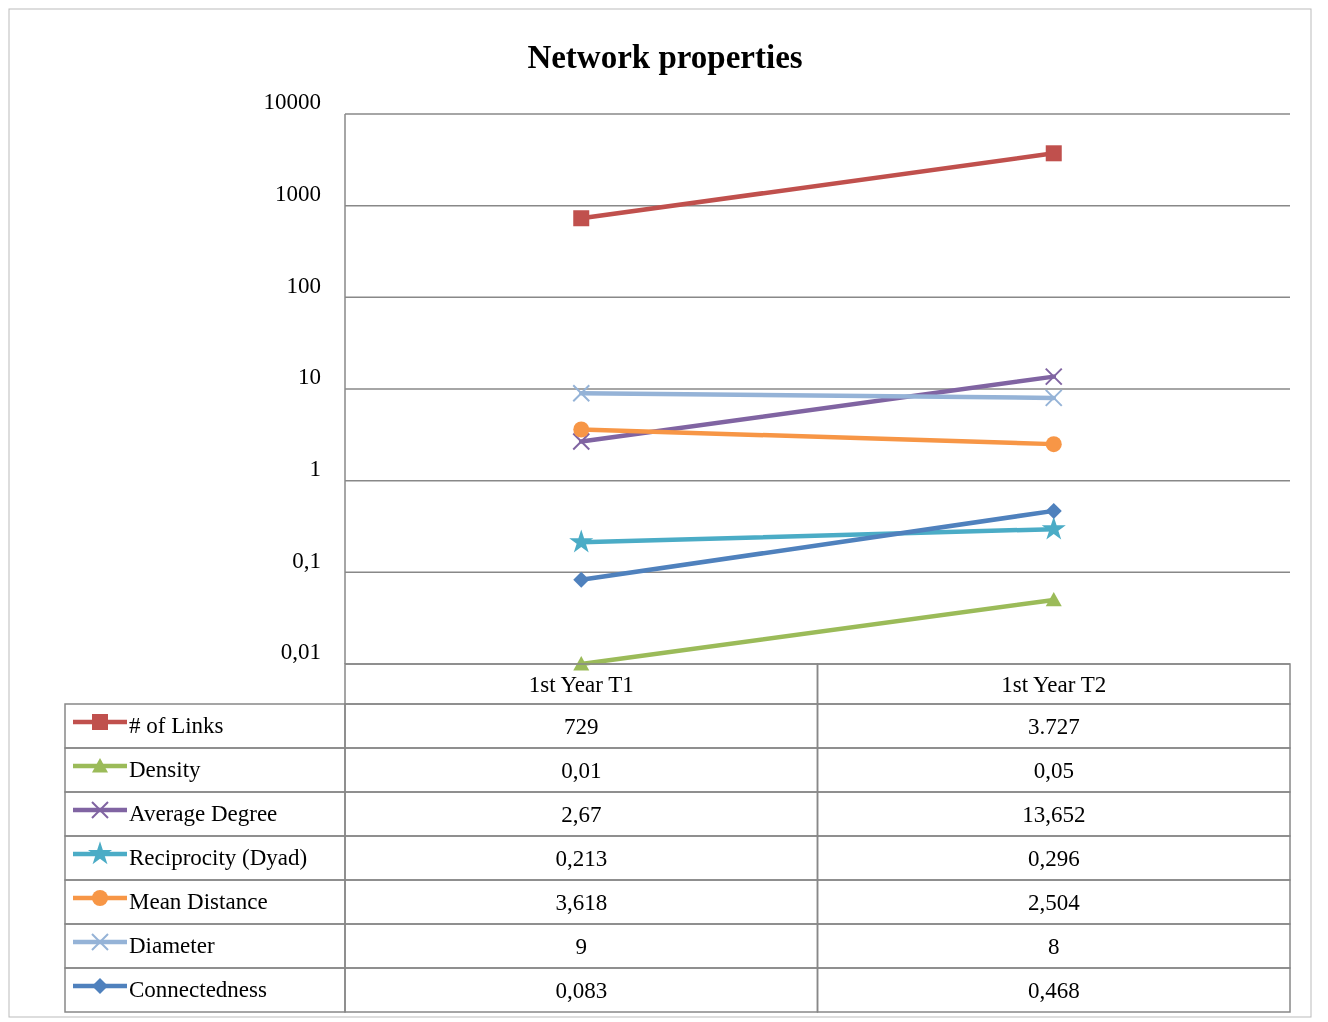 This screenshot has width=1328, height=1022. Describe the element at coordinates (581, 990) in the screenshot. I see `data-label: 0,083` at that location.